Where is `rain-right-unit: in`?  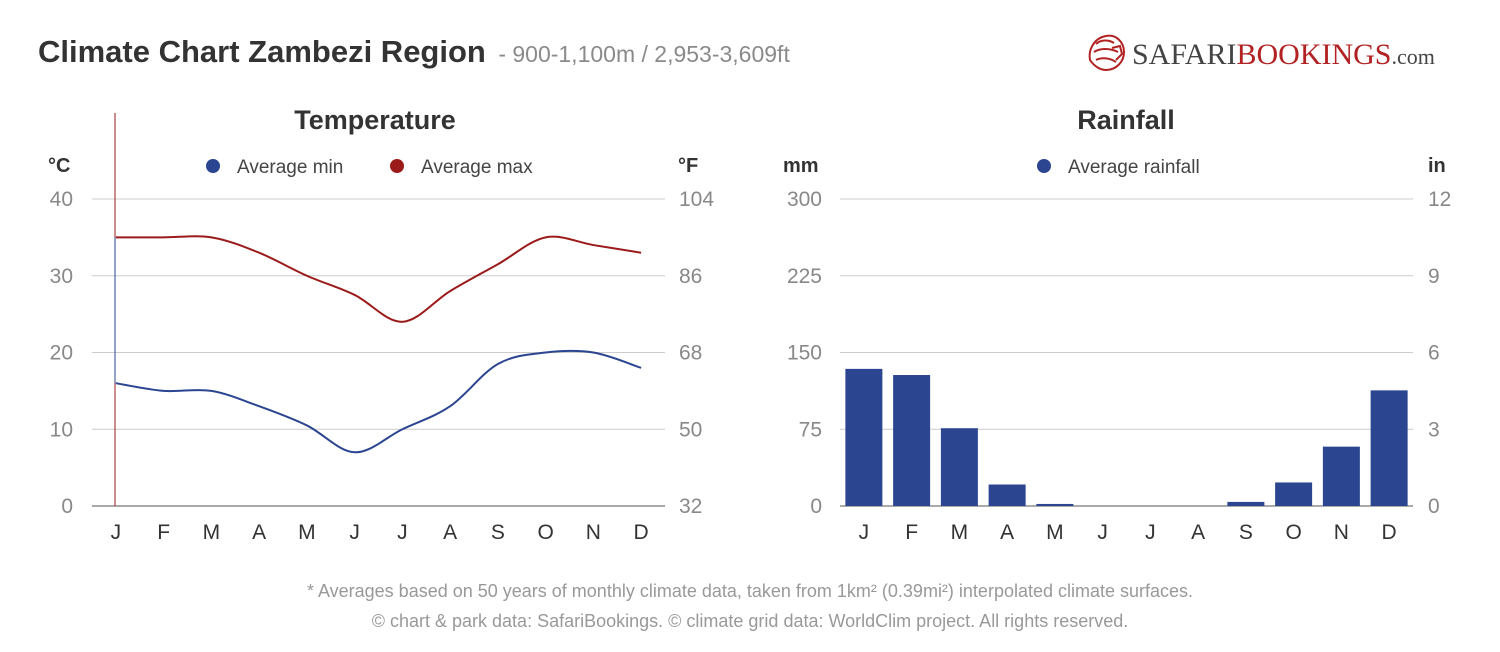
rain-right-unit: in is located at coordinates (1437, 166).